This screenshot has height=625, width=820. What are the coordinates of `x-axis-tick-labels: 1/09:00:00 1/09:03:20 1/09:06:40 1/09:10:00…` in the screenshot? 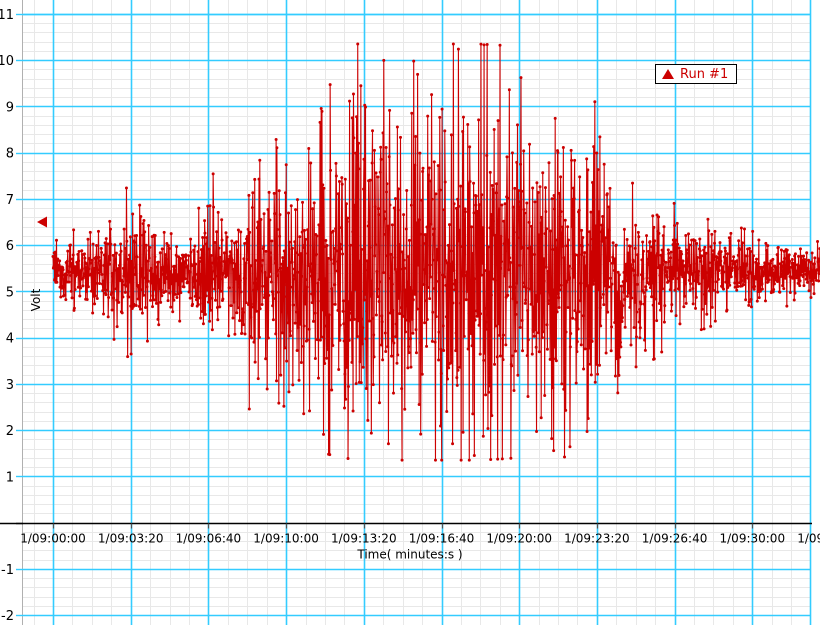 It's located at (420, 539).